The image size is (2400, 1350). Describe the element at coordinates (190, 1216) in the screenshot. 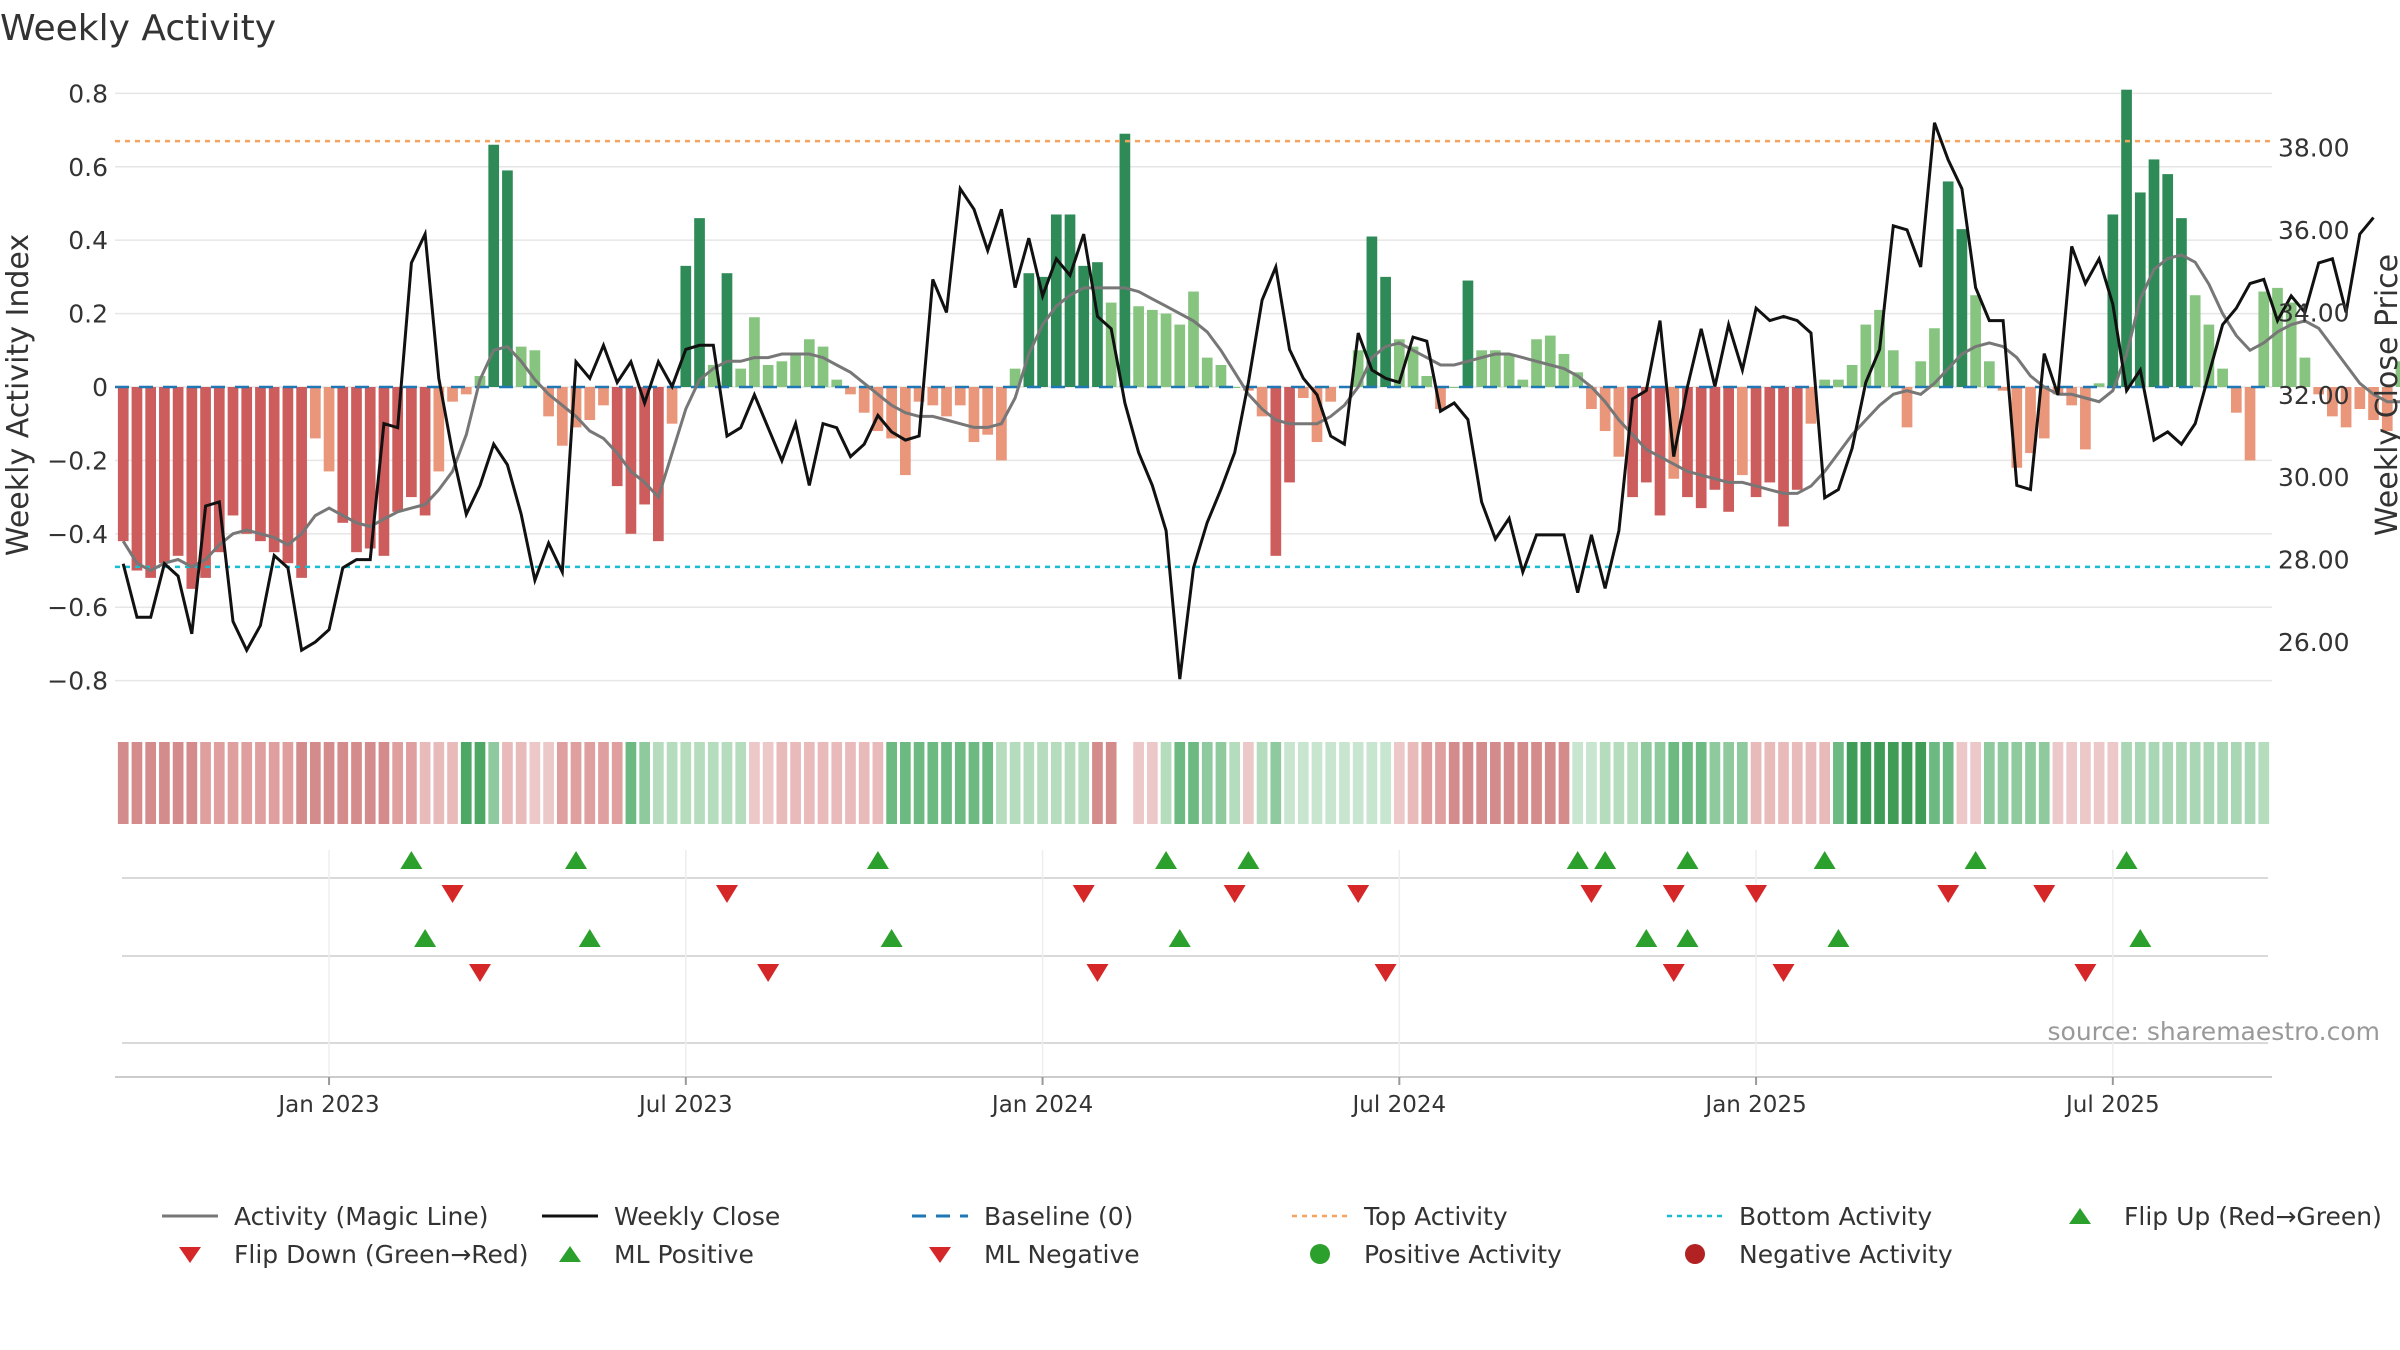

I see `line-icon` at that location.